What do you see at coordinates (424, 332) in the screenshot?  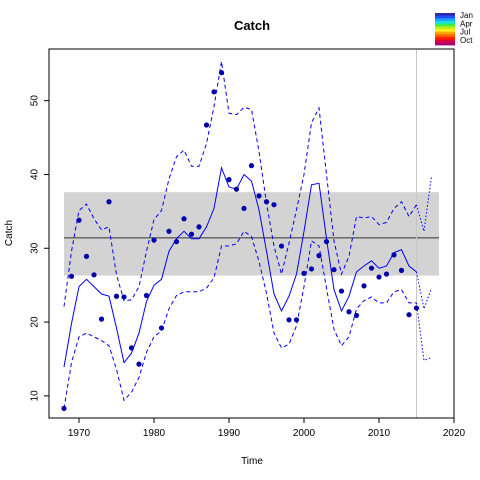 I see `series-forecast-lower-line` at bounding box center [424, 332].